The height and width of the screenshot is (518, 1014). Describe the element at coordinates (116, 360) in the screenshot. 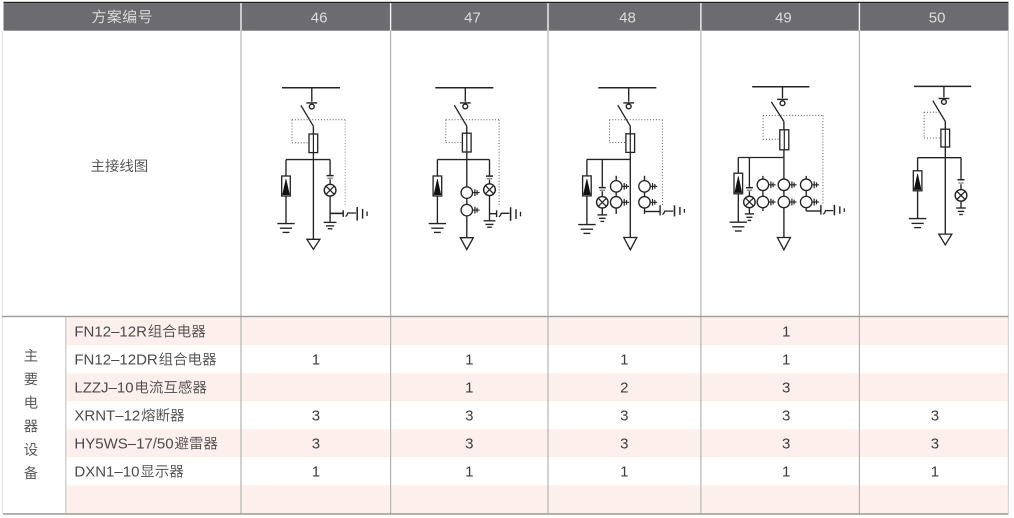

I see `svg-text: FN12–12DR` at that location.